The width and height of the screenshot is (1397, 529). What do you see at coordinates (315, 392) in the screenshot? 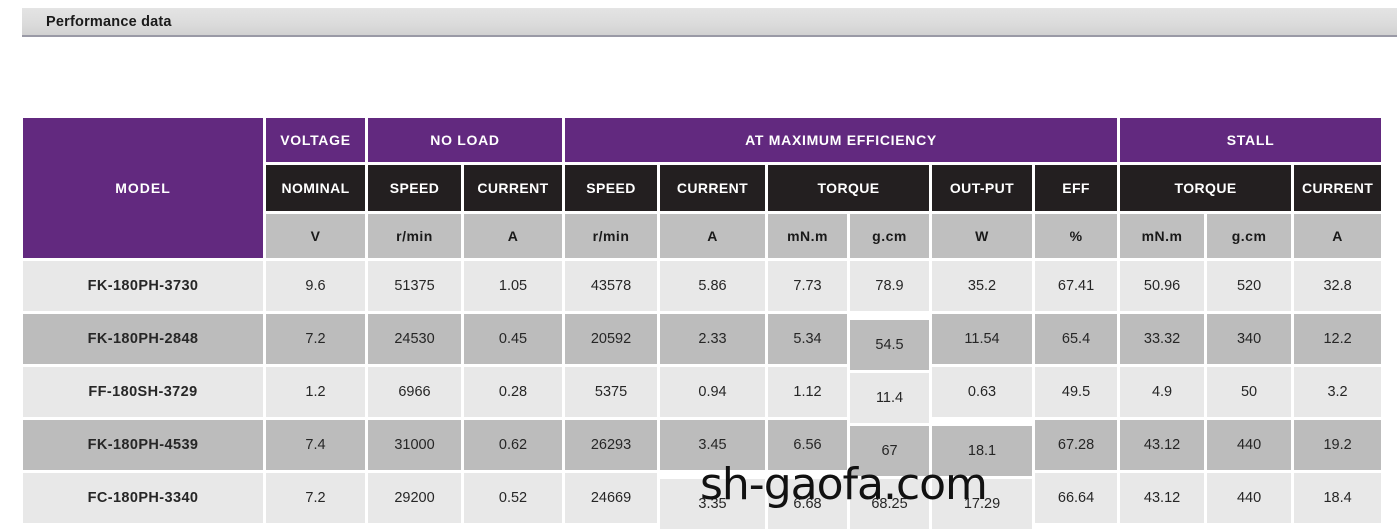
I see `cell-nominal-v: 1.2` at bounding box center [315, 392].